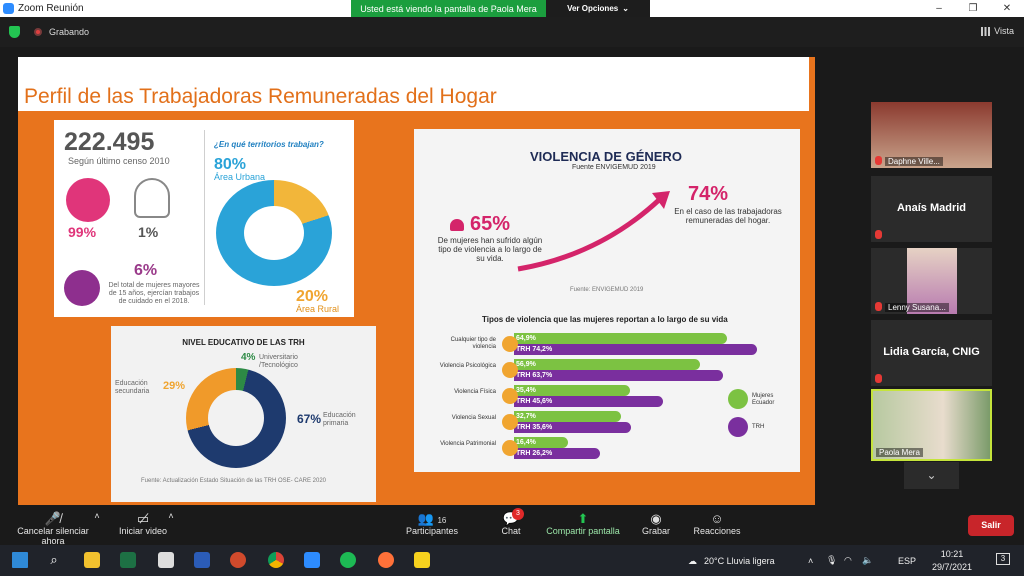 The height and width of the screenshot is (576, 1024). Describe the element at coordinates (238, 560) in the screenshot. I see `powerpoint-icon` at that location.